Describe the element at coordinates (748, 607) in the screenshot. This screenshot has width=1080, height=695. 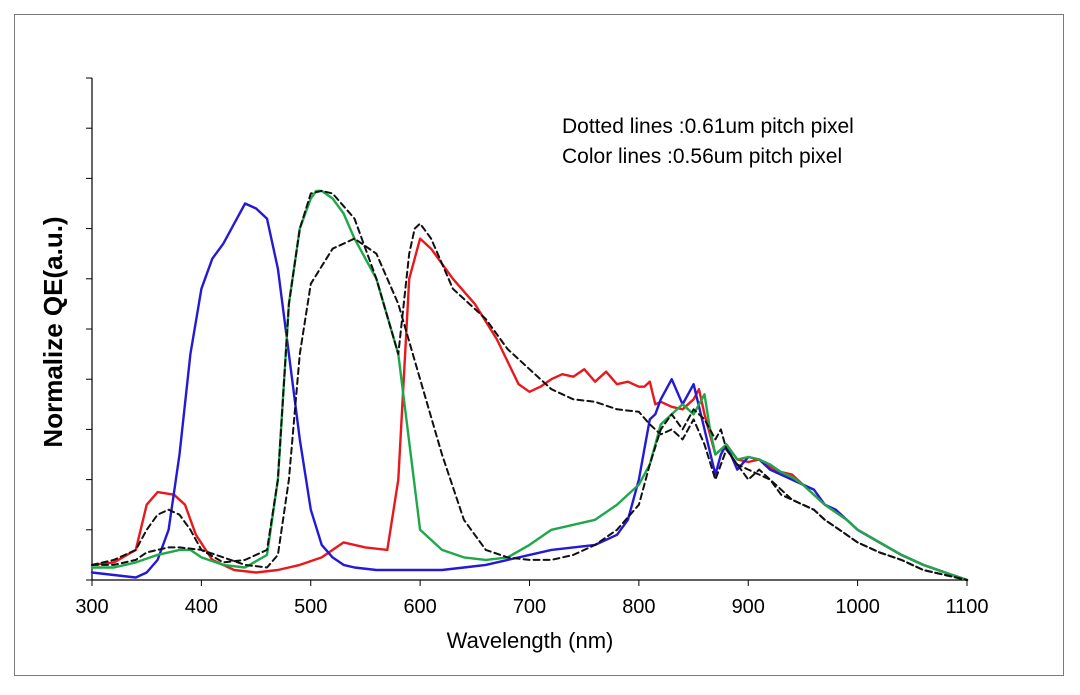
I see `x-tick-label: 900` at that location.